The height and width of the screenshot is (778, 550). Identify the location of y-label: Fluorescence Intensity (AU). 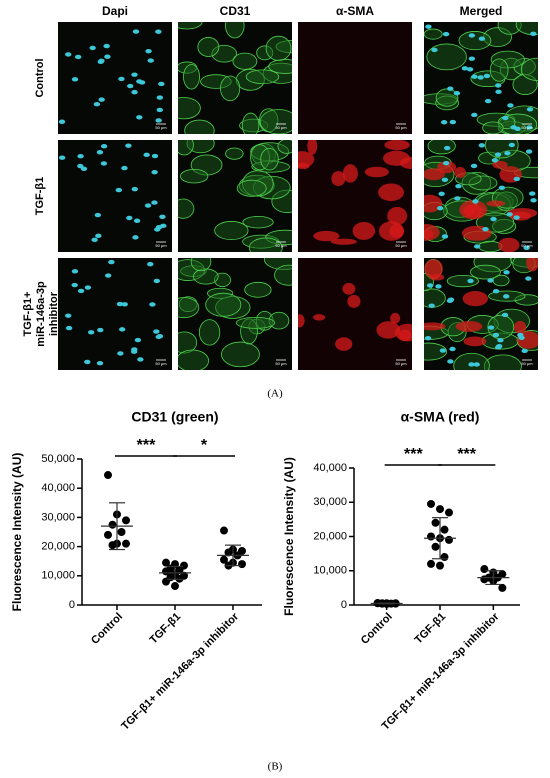
(17, 532).